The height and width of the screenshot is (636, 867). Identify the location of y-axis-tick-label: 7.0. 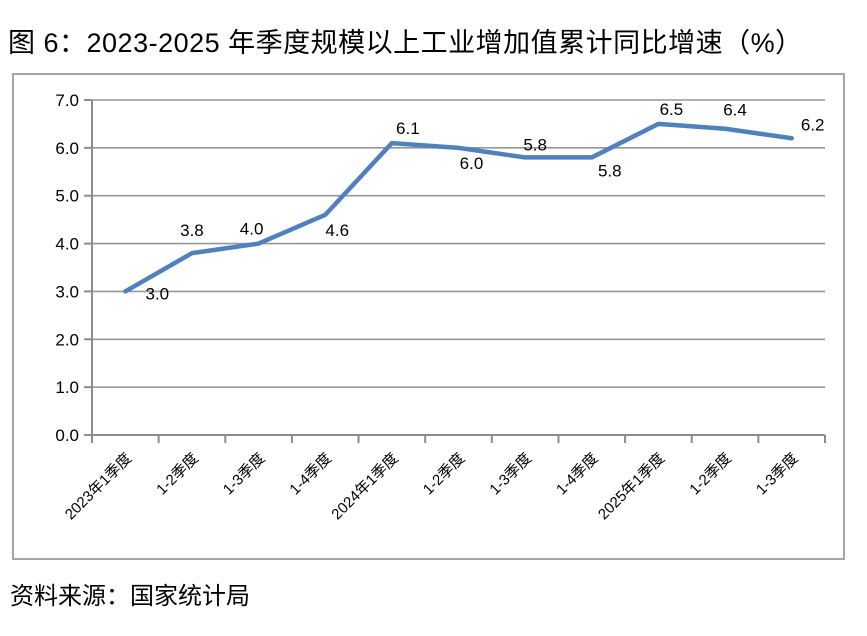
(67, 100).